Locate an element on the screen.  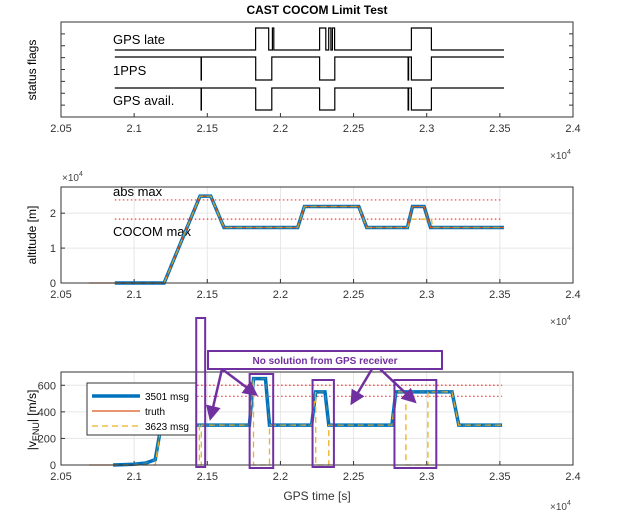
y-tick-label: 200 is located at coordinates (47, 439).